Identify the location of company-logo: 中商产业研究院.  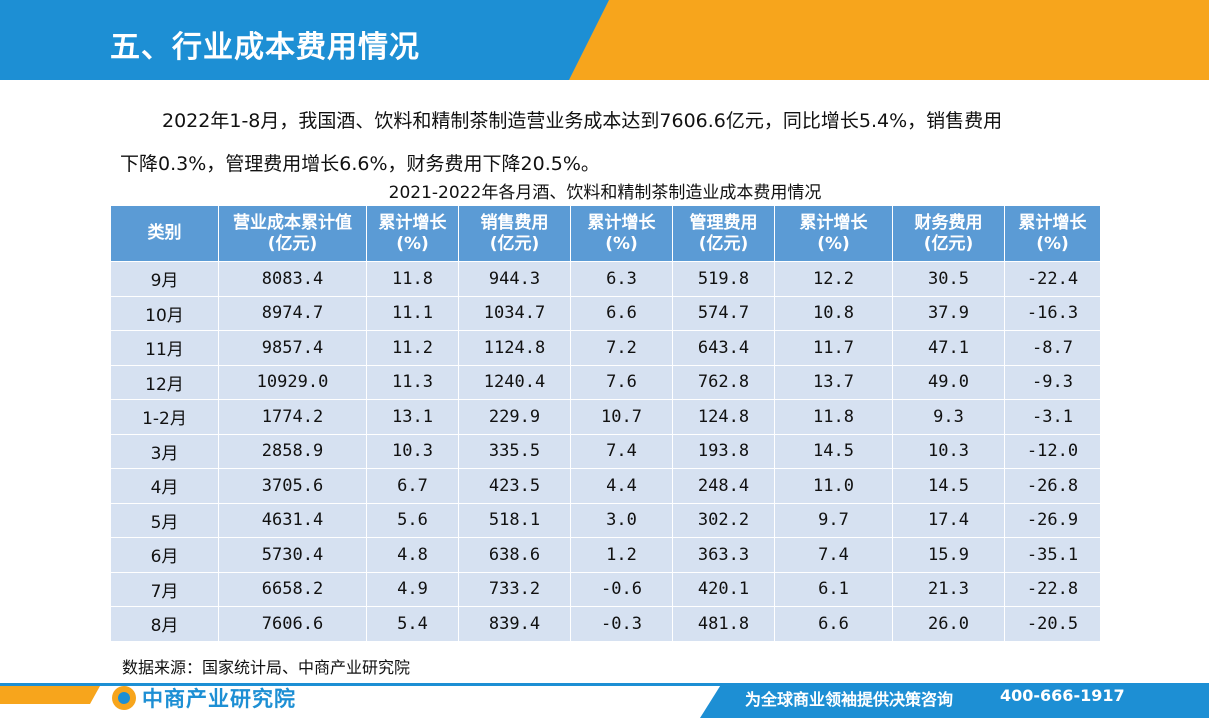
(204, 698).